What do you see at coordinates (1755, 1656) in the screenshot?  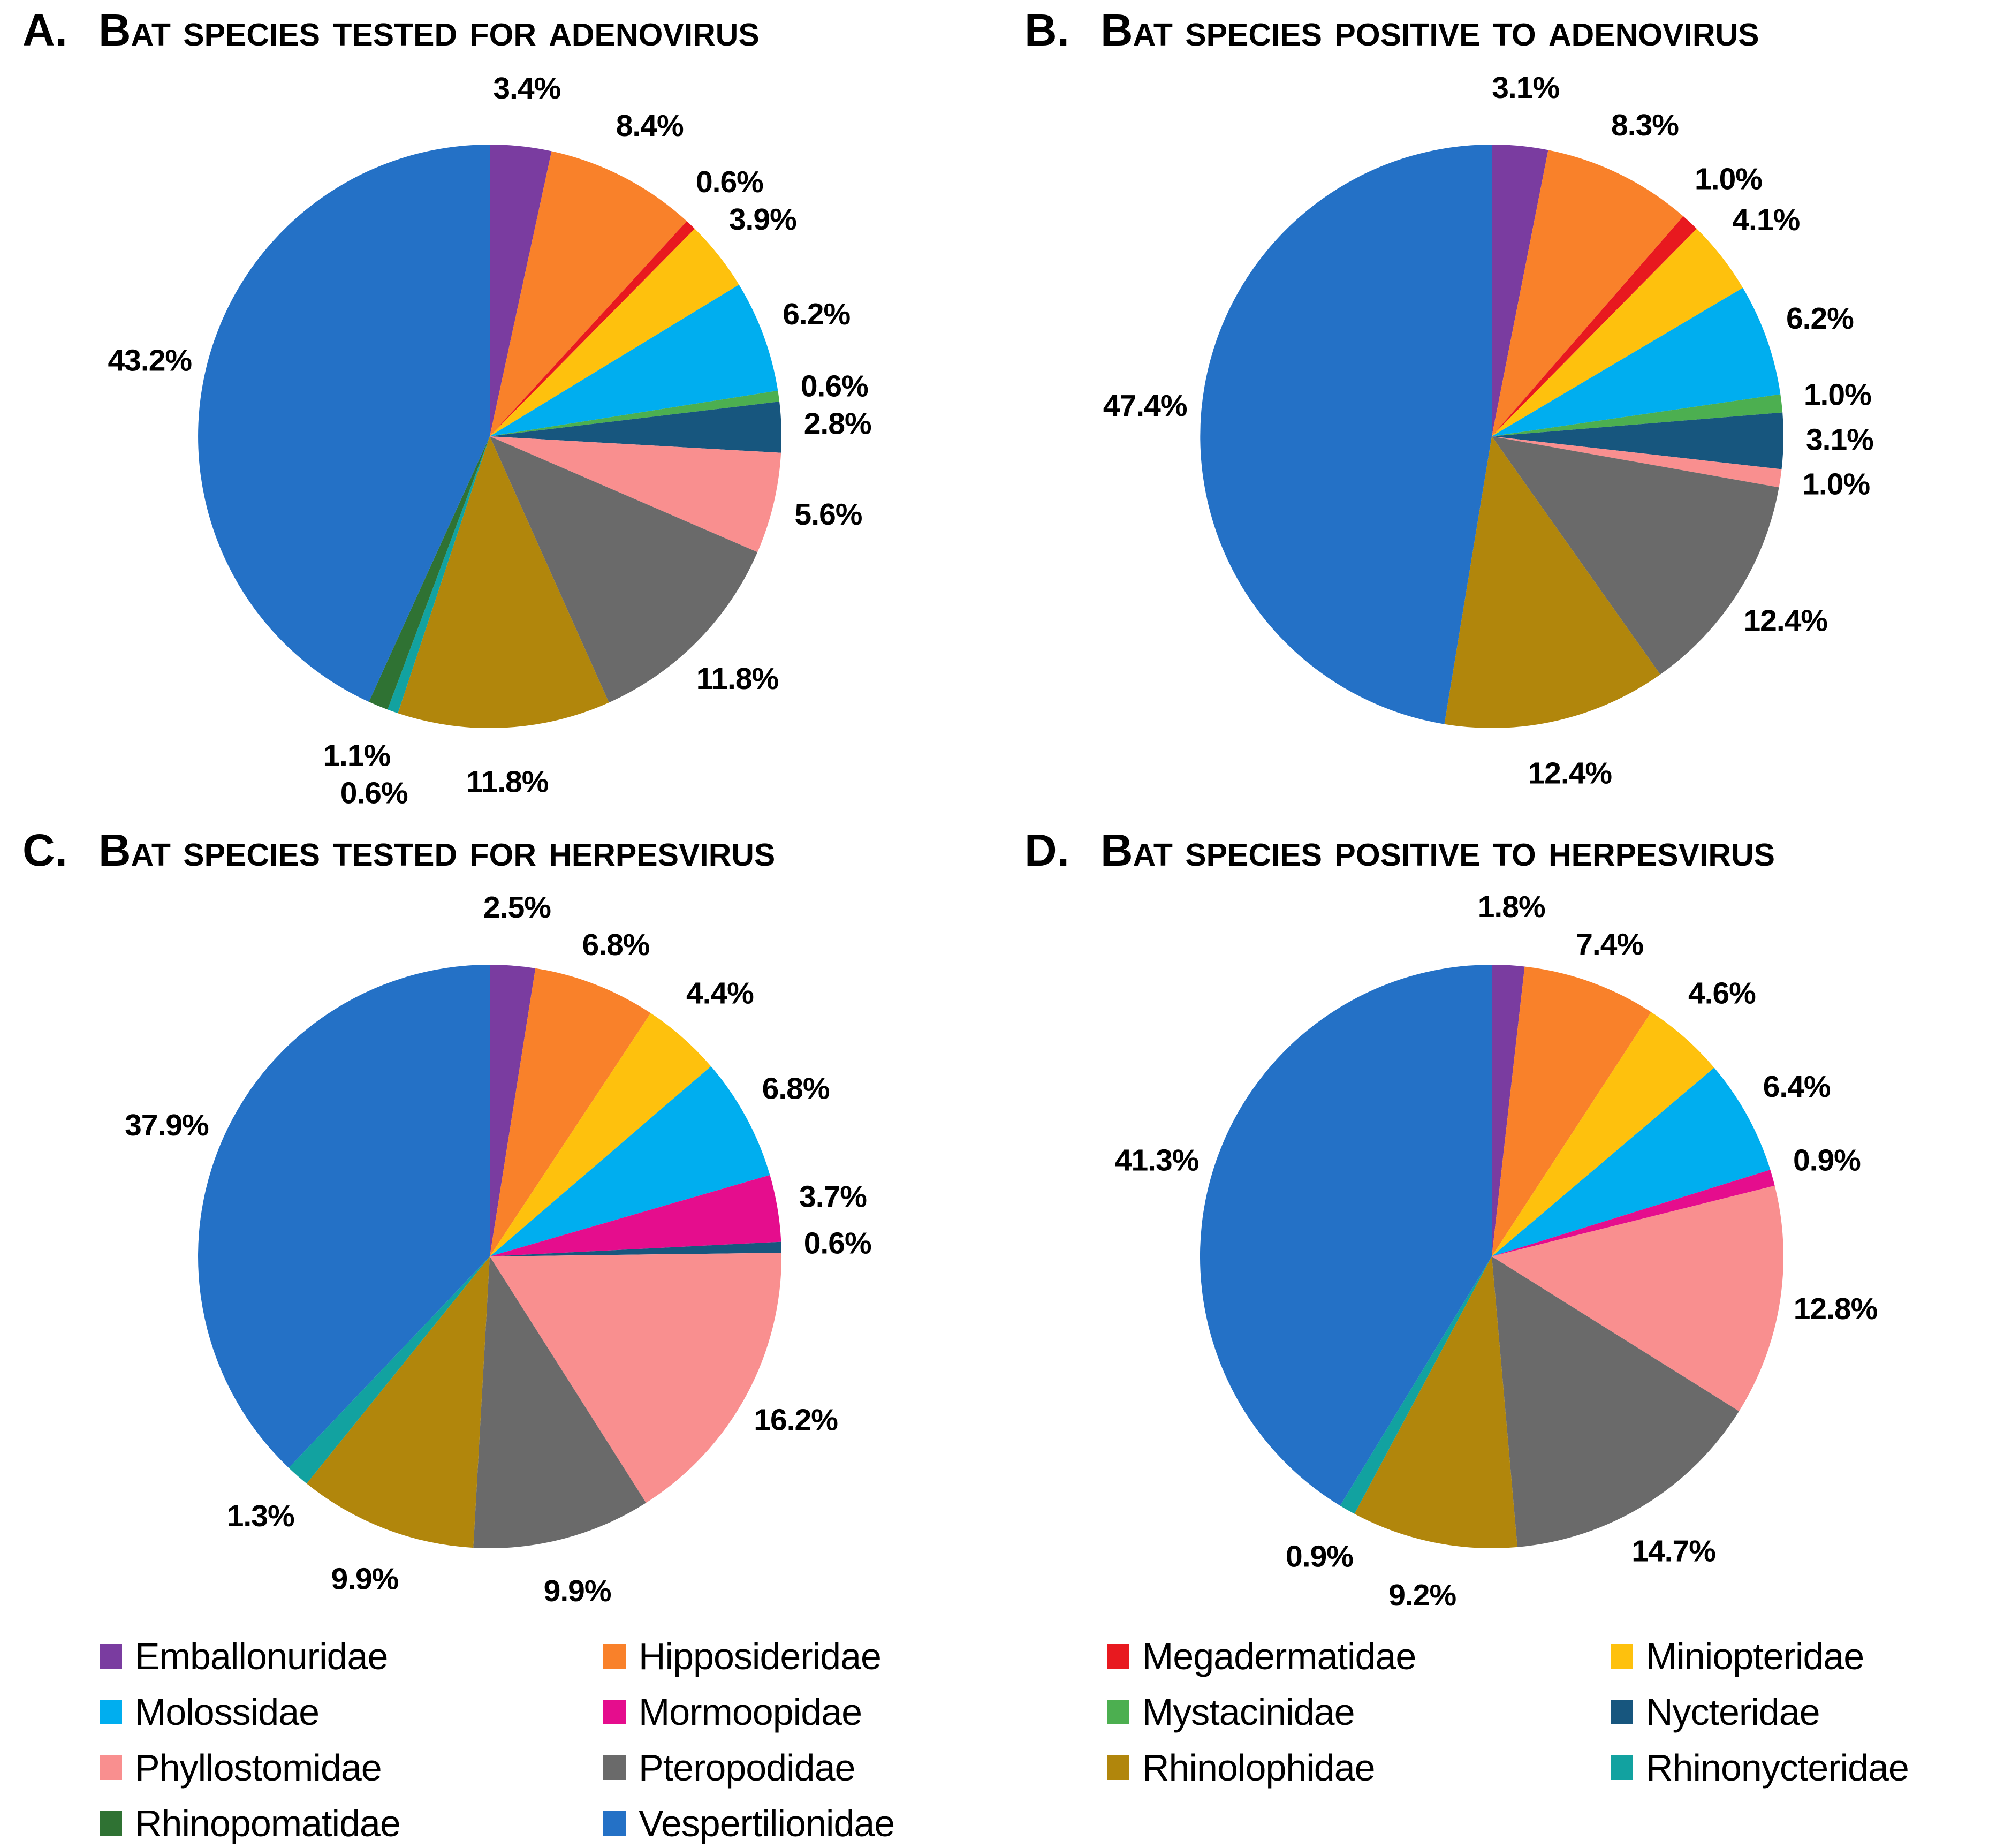 I see `legend-label-miniopteridae: Miniopteridae` at bounding box center [1755, 1656].